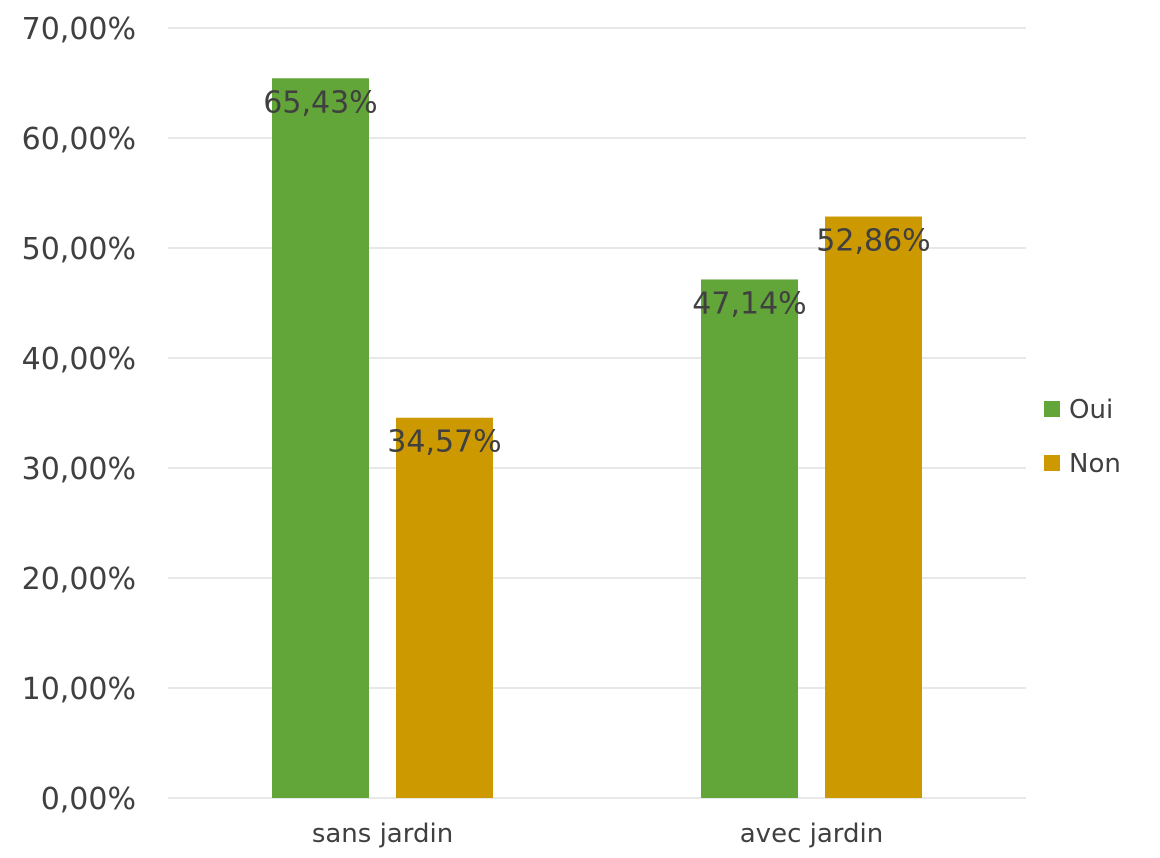  Describe the element at coordinates (79, 689) in the screenshot. I see `y-tick-label: 10,00%` at that location.